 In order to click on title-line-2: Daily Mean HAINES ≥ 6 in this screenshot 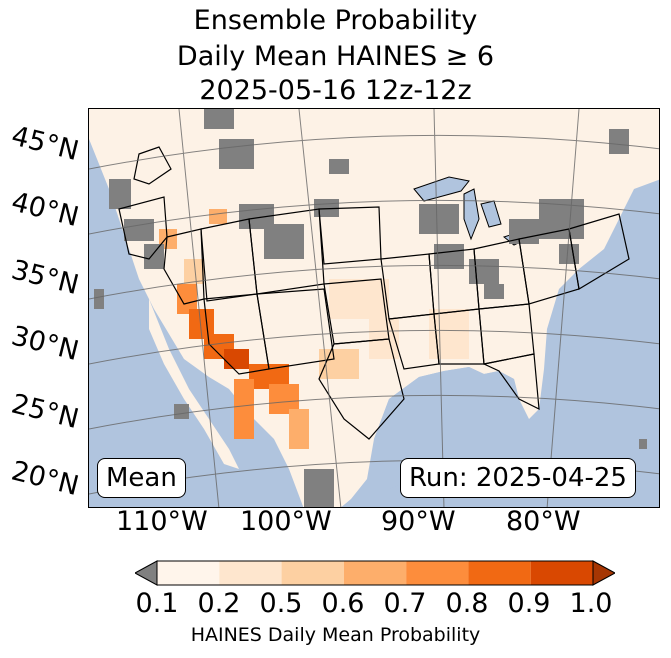, I will do `click(335, 56)`.